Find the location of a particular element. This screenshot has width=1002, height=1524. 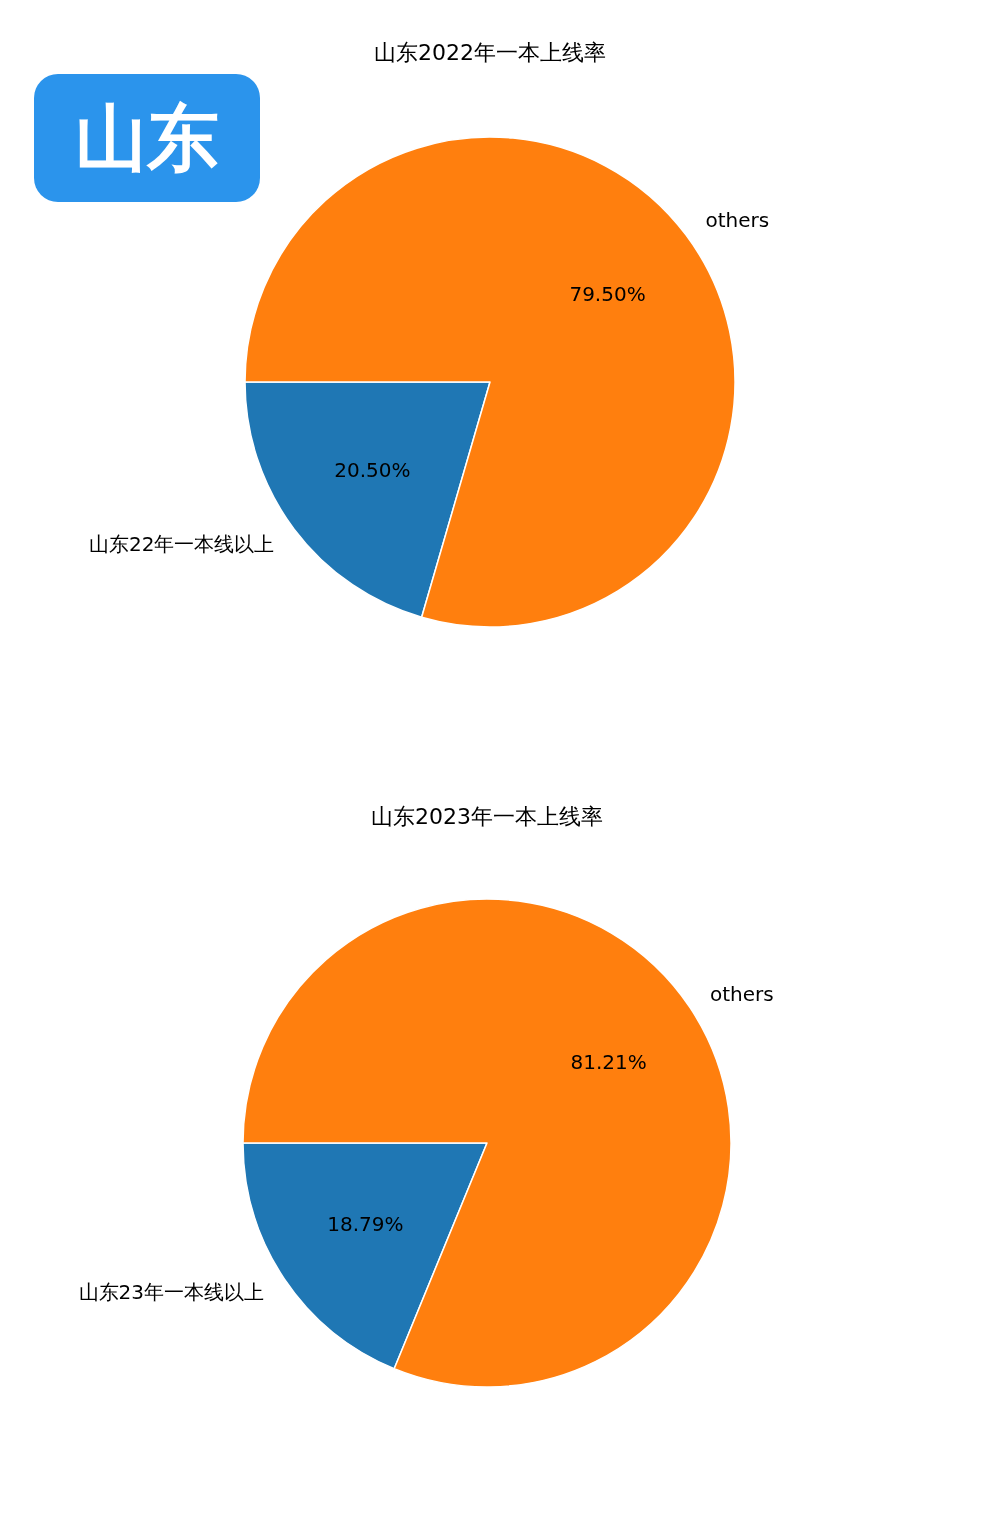

chart-title: 山东2022年一本上线率 is located at coordinates (490, 52).